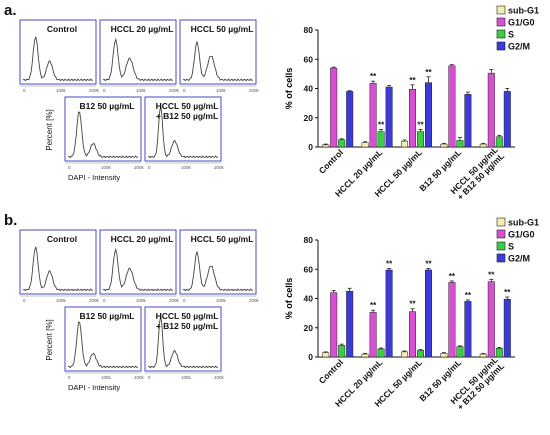 The width and height of the screenshot is (550, 435). What do you see at coordinates (289, 299) in the screenshot?
I see `y-axis-label: % of cells` at bounding box center [289, 299].